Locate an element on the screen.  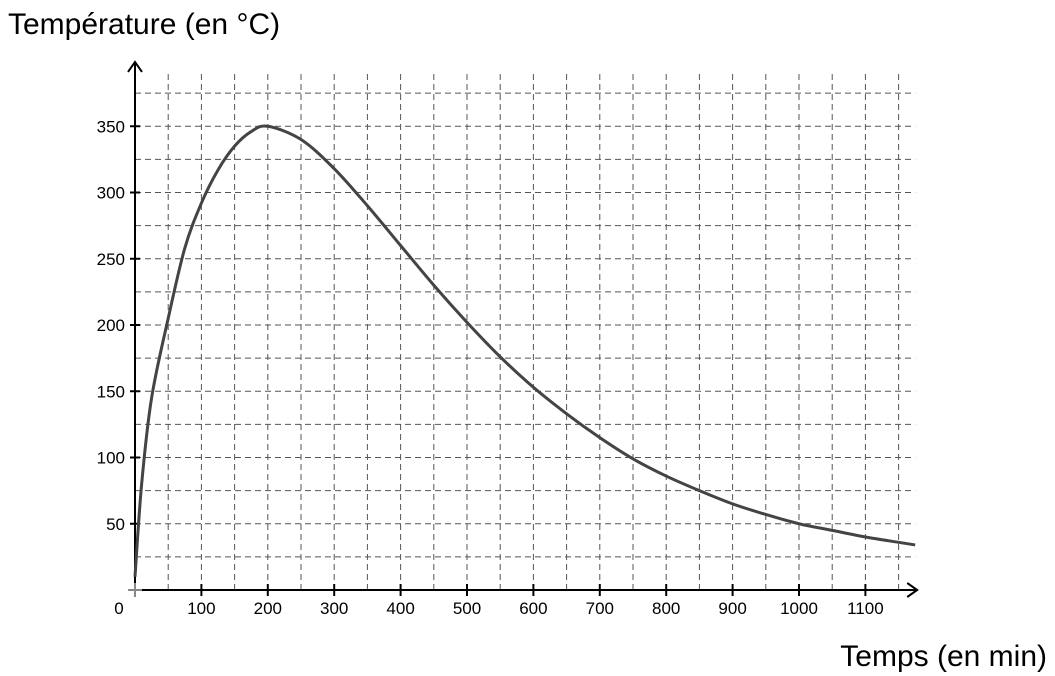
x-tick-label: 600 is located at coordinates (533, 608).